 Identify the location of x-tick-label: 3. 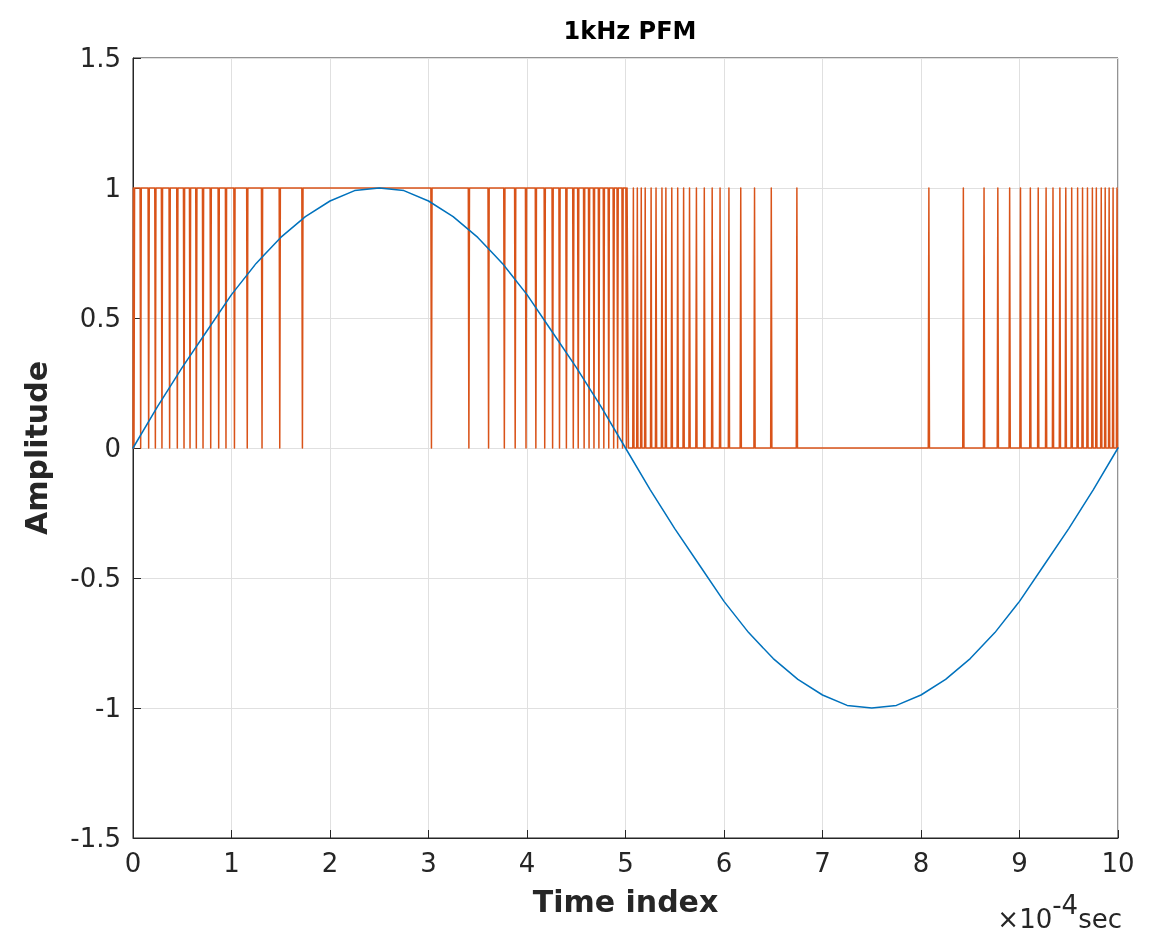
(428, 863).